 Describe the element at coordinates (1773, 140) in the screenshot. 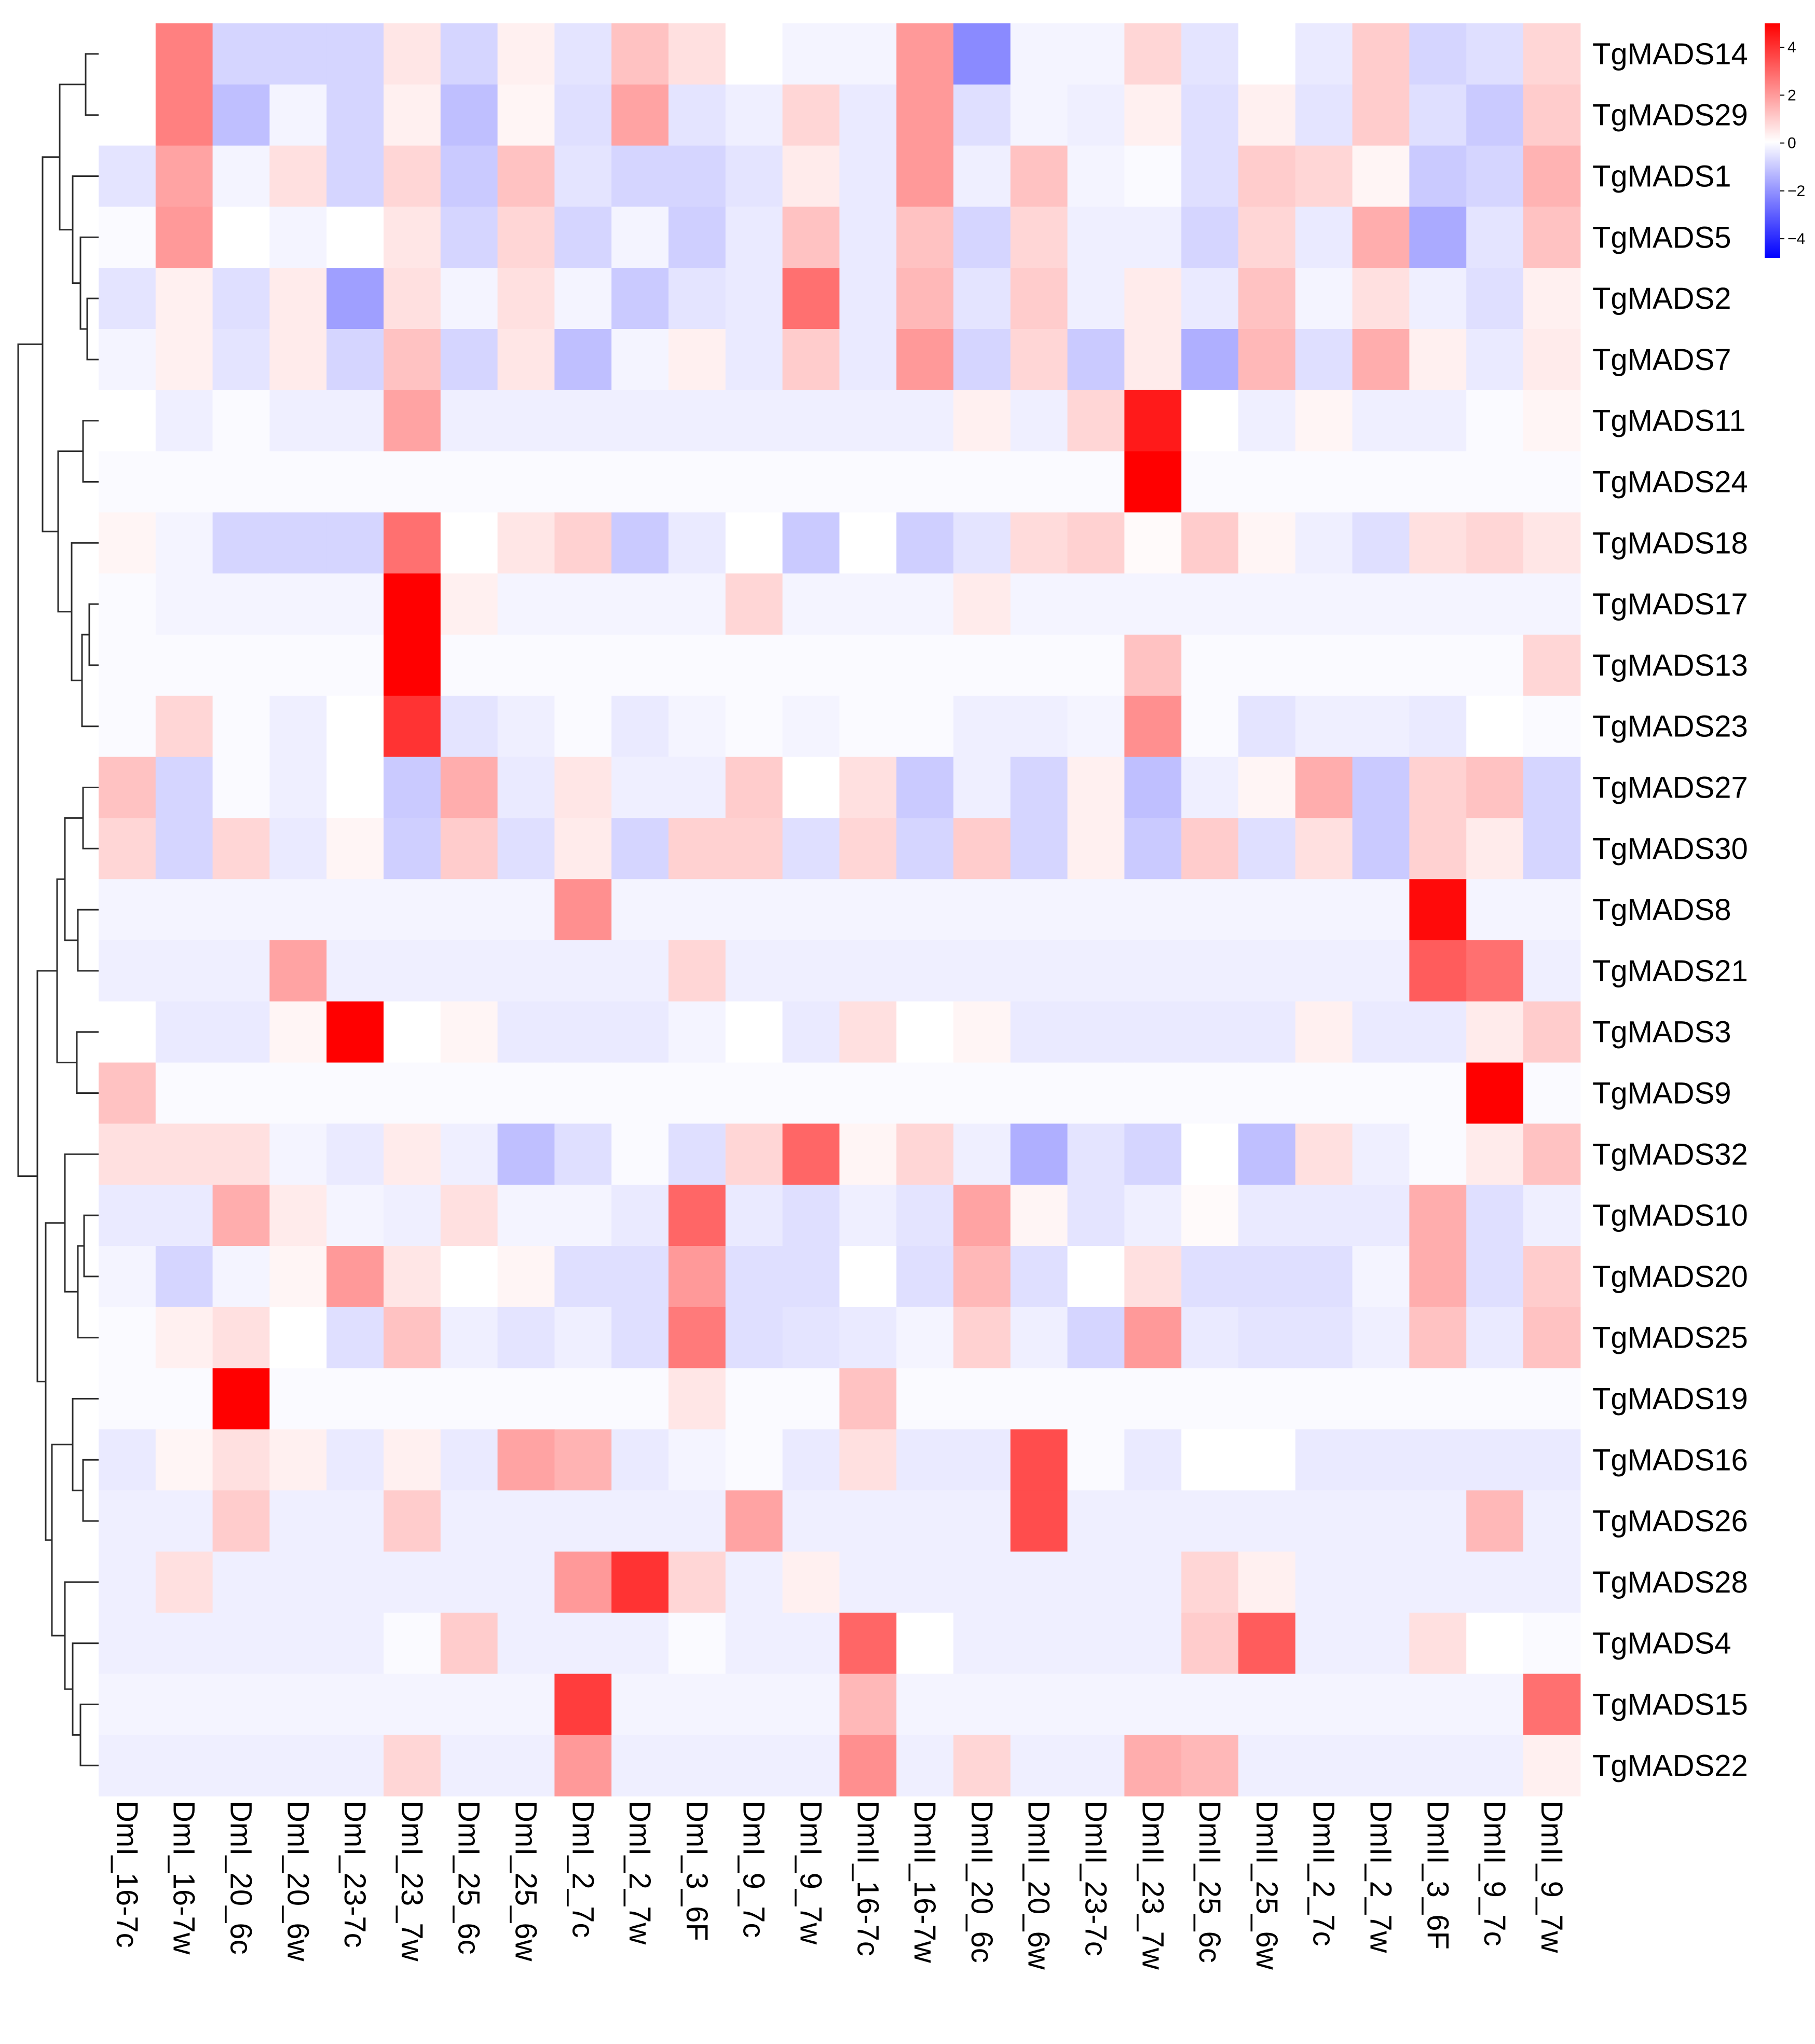

I see `legend-color-bar` at that location.